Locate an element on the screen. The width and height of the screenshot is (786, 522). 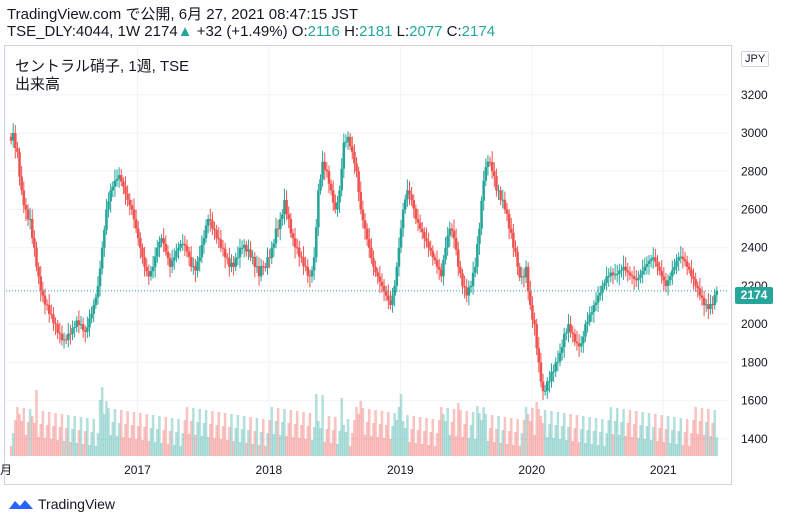
close-value: 2174 is located at coordinates (478, 31).